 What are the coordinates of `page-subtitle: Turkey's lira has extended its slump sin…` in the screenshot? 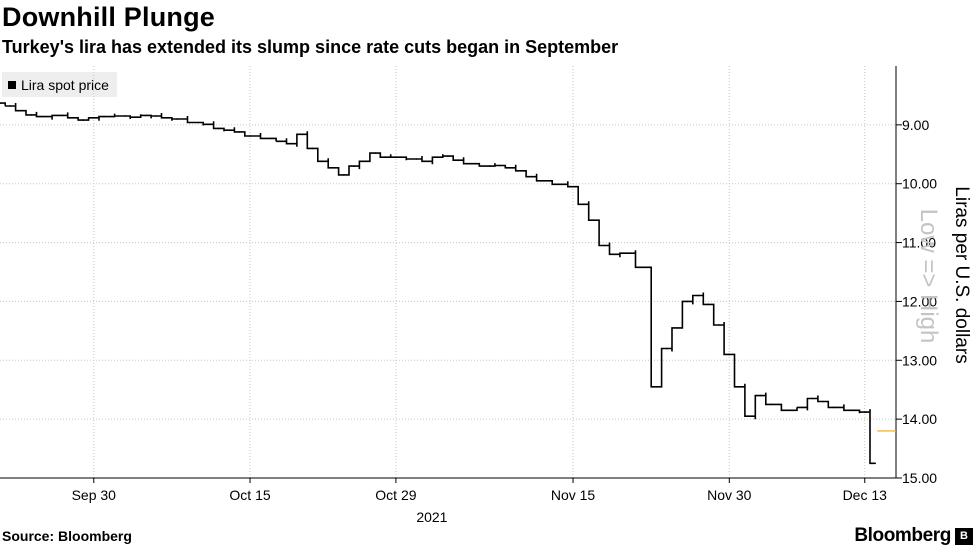 It's located at (310, 47).